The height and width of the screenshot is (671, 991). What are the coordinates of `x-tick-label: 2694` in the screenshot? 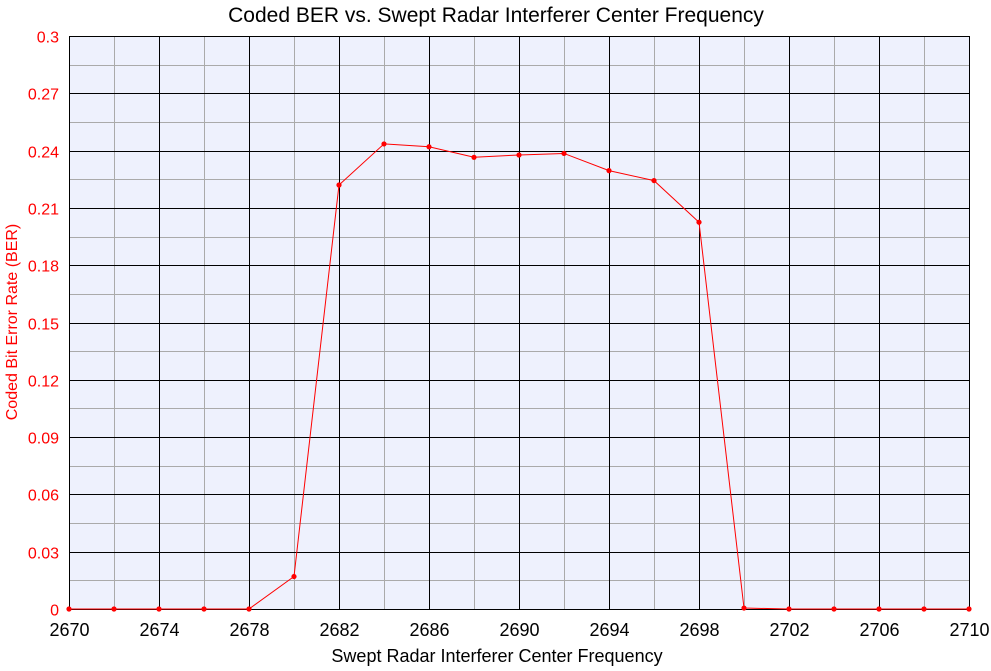 It's located at (609, 630).